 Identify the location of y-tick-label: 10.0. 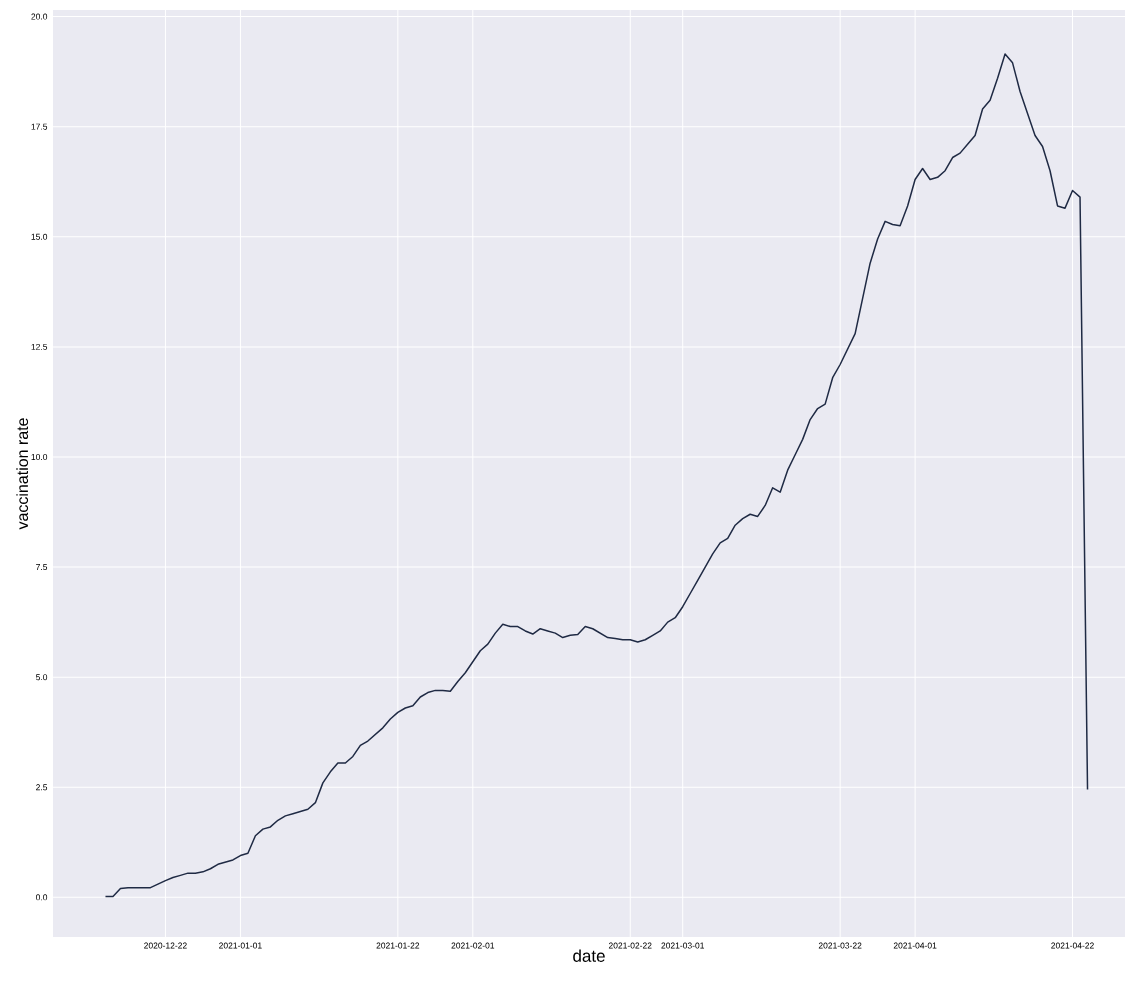
(39, 456).